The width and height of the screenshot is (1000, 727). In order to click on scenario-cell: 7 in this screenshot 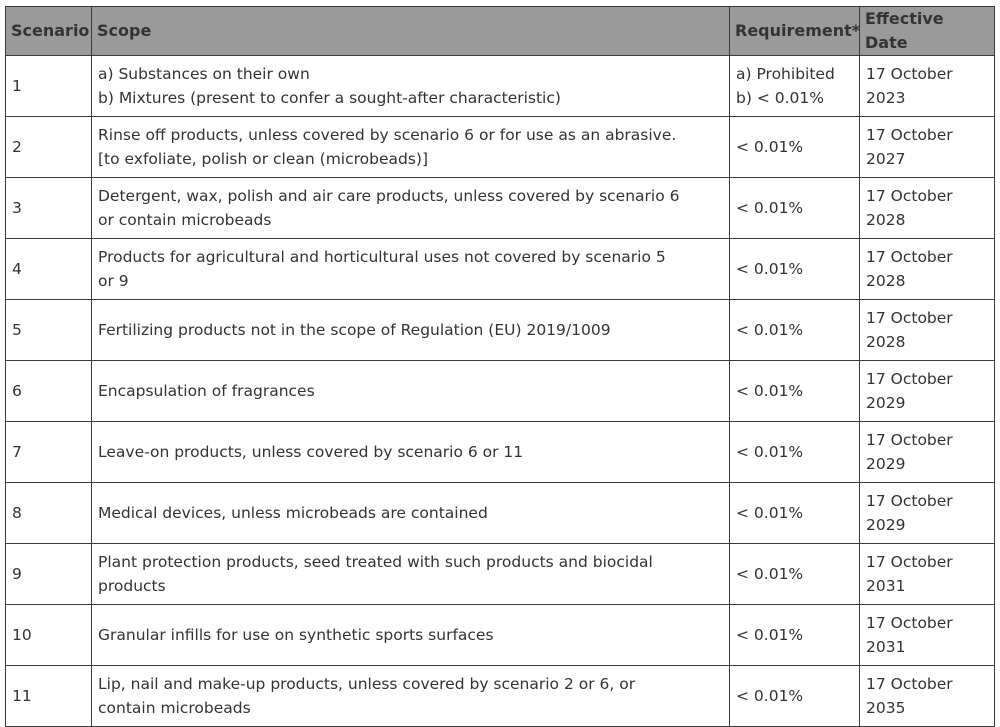, I will do `click(48, 452)`.